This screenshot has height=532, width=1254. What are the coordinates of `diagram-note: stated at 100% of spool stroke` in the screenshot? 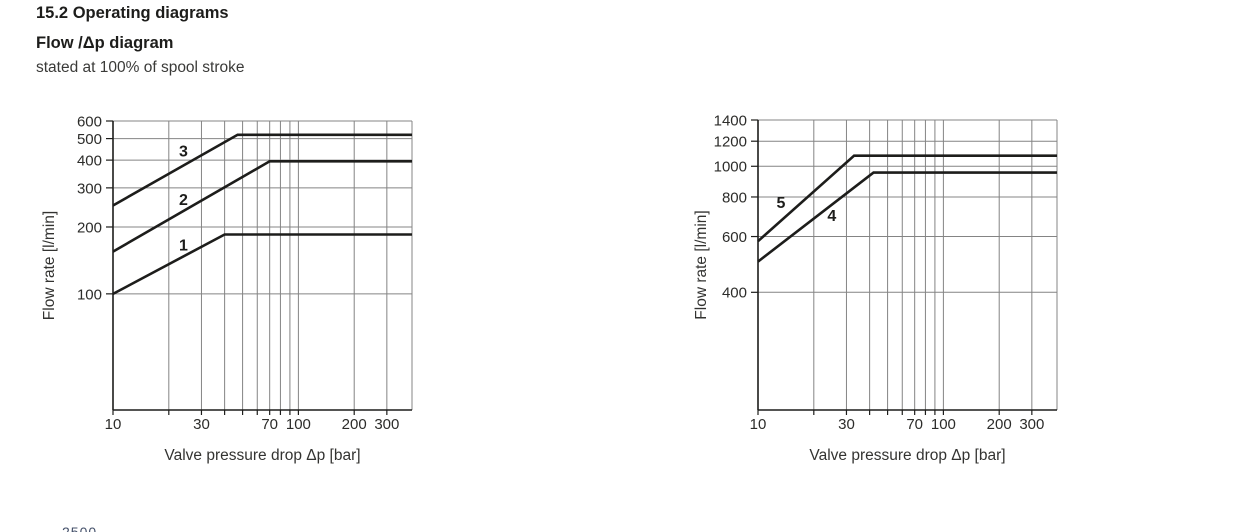 It's located at (140, 67).